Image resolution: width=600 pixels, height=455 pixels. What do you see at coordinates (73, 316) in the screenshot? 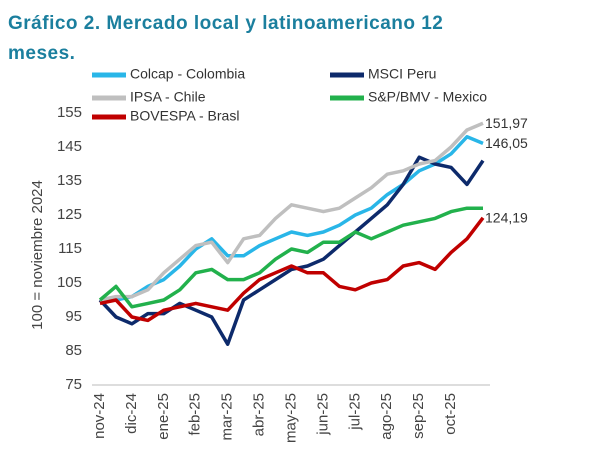
I see `y-tick-label: 95` at bounding box center [73, 316].